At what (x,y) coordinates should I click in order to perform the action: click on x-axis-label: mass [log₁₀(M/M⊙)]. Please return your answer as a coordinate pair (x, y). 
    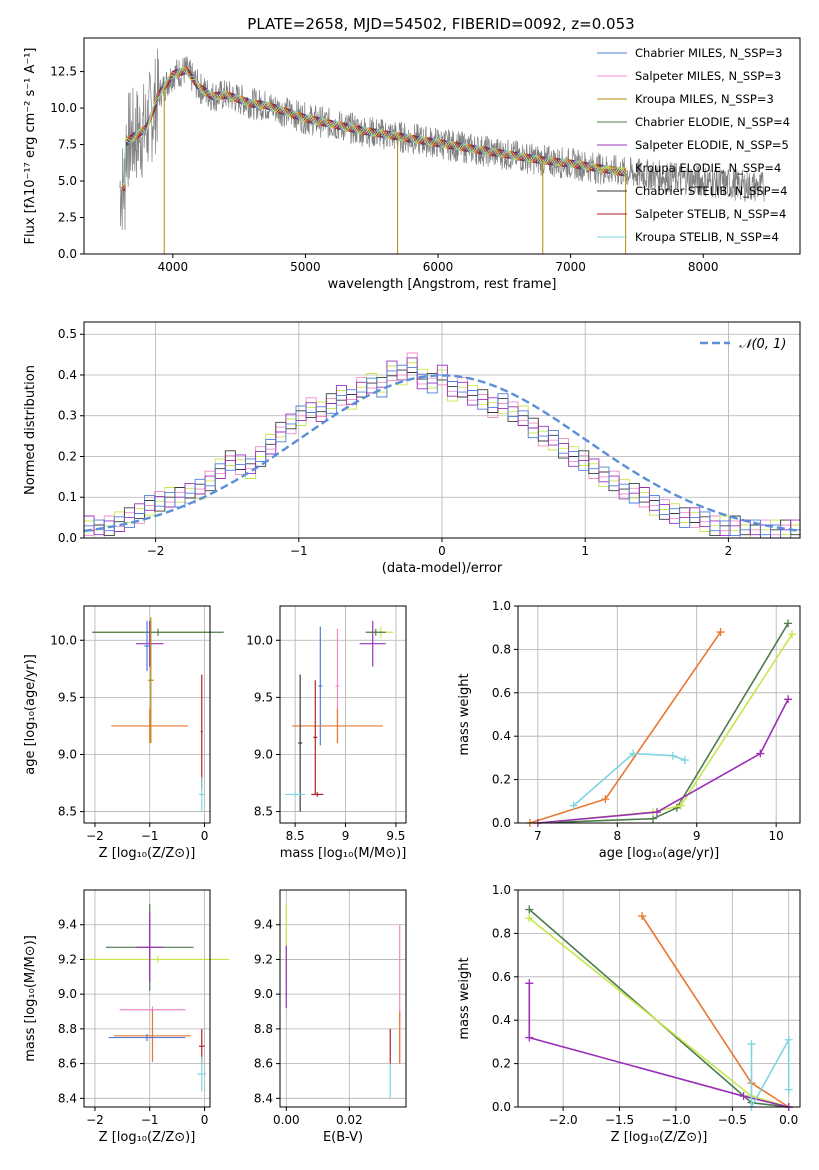
    Looking at the image, I should click on (343, 853).